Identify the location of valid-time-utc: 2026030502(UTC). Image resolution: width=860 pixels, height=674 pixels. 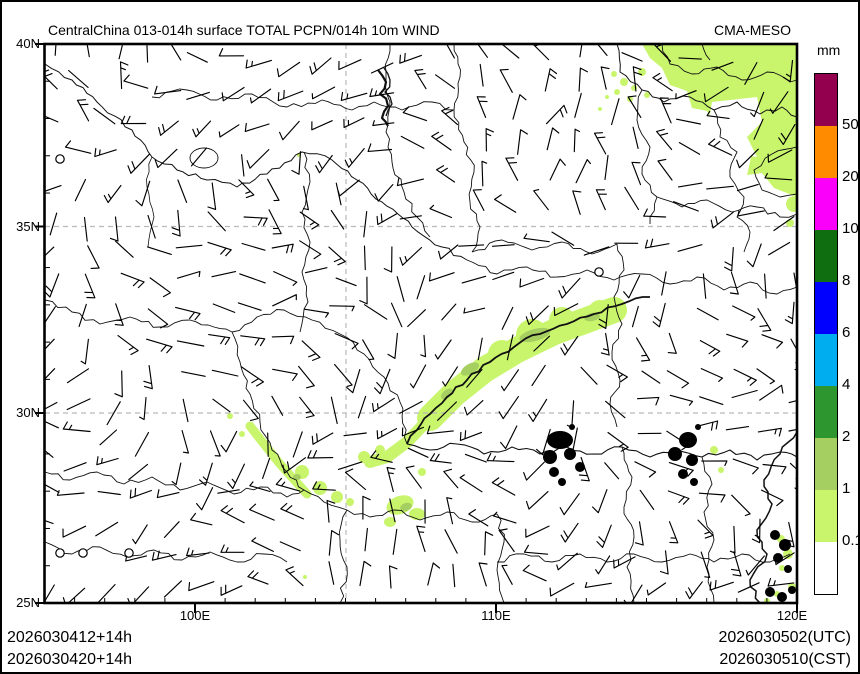
(784, 637).